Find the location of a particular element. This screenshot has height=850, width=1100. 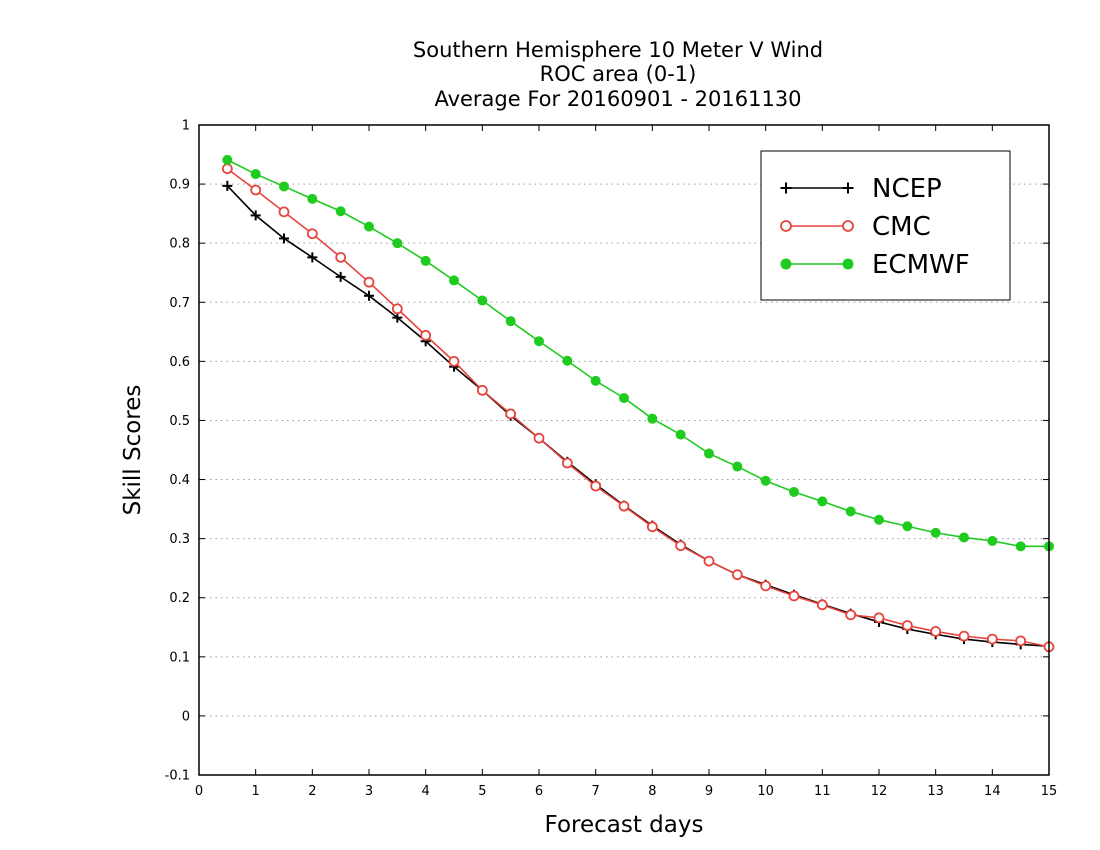

x-tick-label: 3 is located at coordinates (369, 791).